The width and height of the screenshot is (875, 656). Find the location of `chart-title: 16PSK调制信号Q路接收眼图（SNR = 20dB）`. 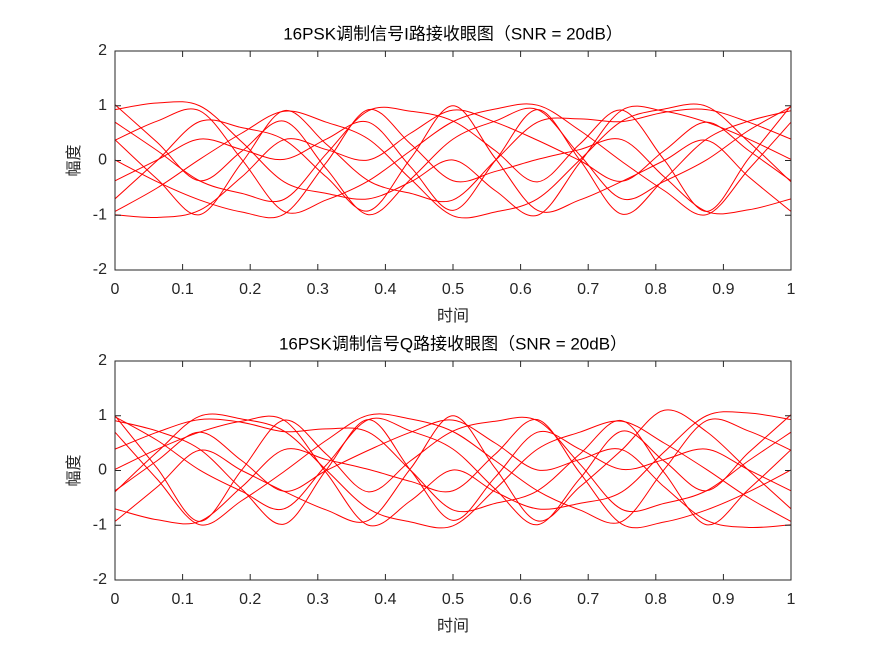

chart-title: 16PSK调制信号Q路接收眼图（SNR = 20dB） is located at coordinates (453, 343).